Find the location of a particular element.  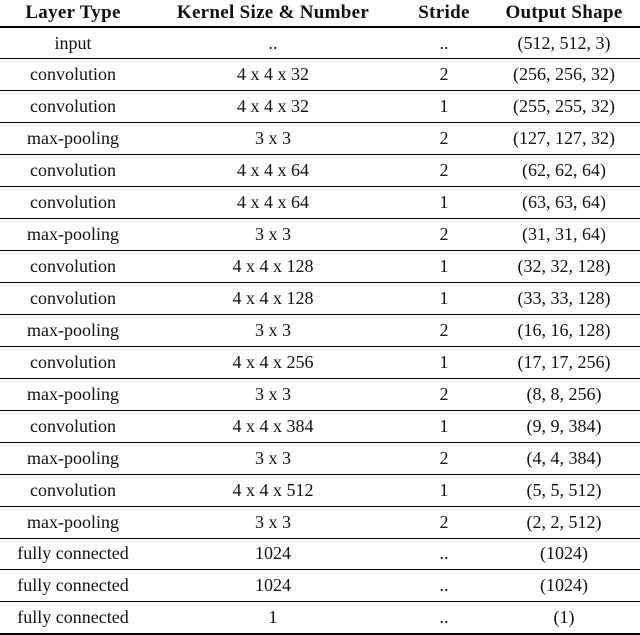

output-shape-cell: (62, 62, 64) is located at coordinates (564, 171).